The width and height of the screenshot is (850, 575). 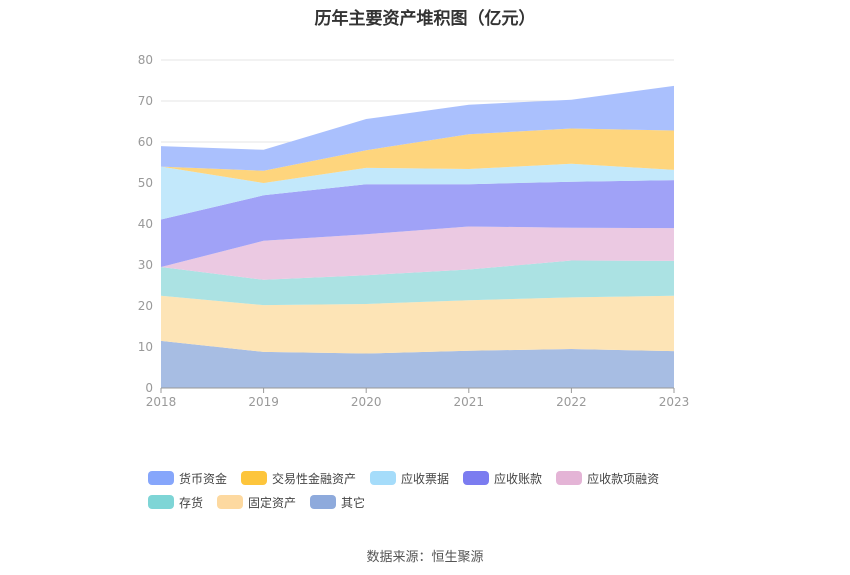 I want to click on legend-item: 存货, so click(x=175, y=502).